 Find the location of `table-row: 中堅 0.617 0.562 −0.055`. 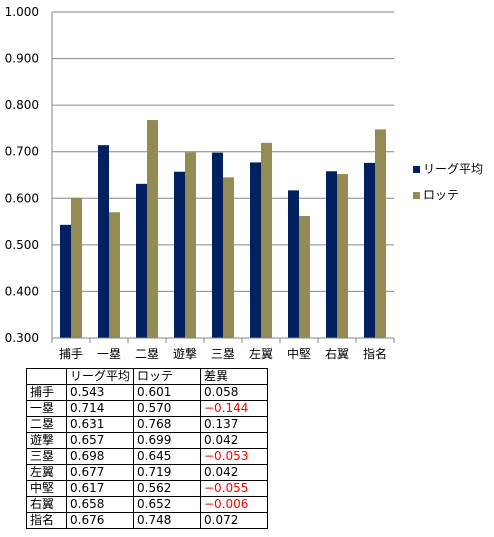

table-row: 中堅 0.617 0.562 −0.055 is located at coordinates (147, 488).